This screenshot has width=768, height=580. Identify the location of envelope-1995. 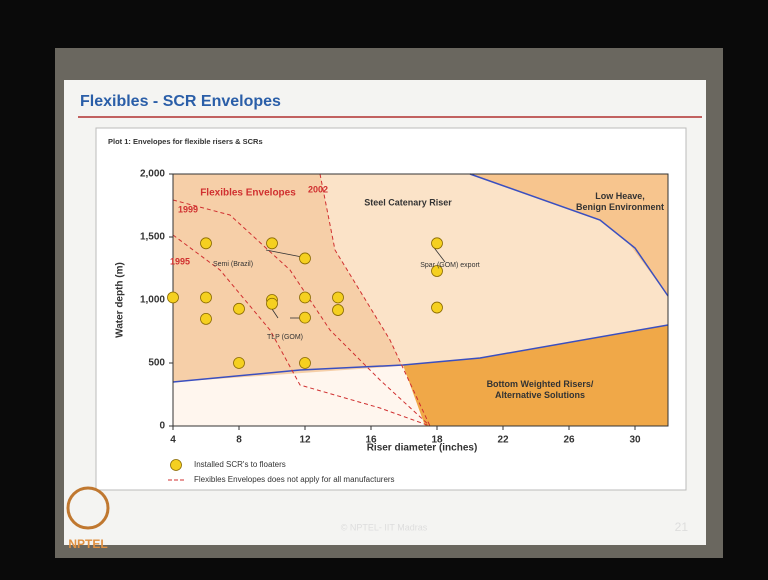
(301, 330).